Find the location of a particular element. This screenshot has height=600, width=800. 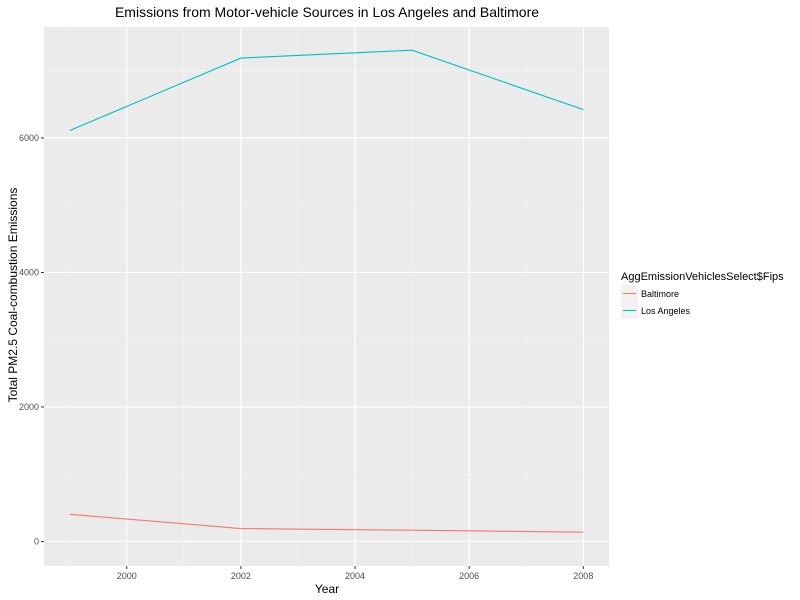

legend-title: AggEmissionVehiclesSelect$Fips is located at coordinates (702, 277).